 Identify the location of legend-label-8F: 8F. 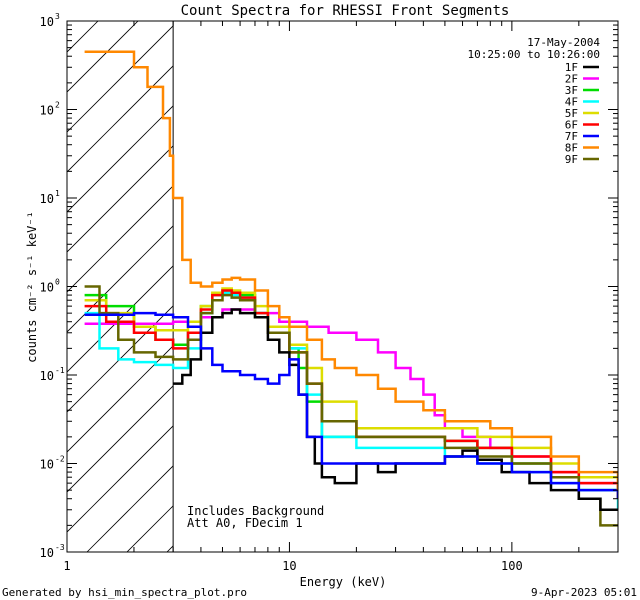
(571, 148).